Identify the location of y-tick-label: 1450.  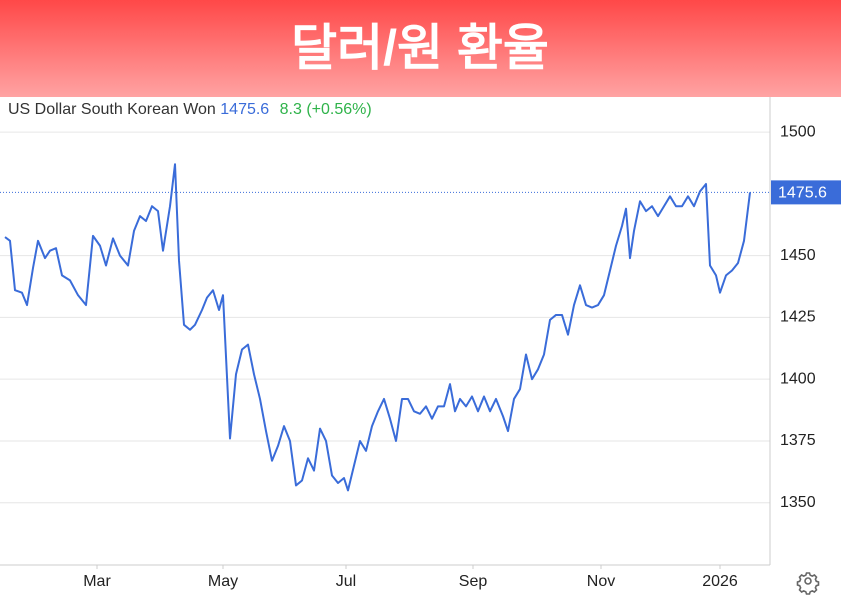
(798, 255).